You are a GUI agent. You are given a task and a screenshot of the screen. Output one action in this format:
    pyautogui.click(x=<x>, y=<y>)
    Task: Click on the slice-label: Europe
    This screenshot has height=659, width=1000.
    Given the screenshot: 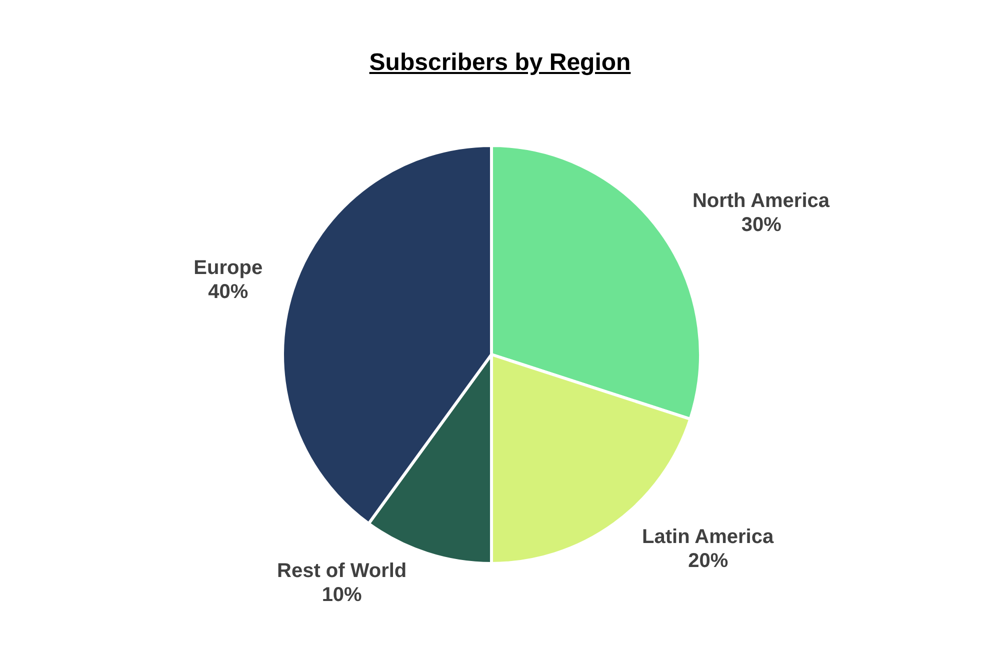 What is the action you would take?
    pyautogui.click(x=228, y=268)
    